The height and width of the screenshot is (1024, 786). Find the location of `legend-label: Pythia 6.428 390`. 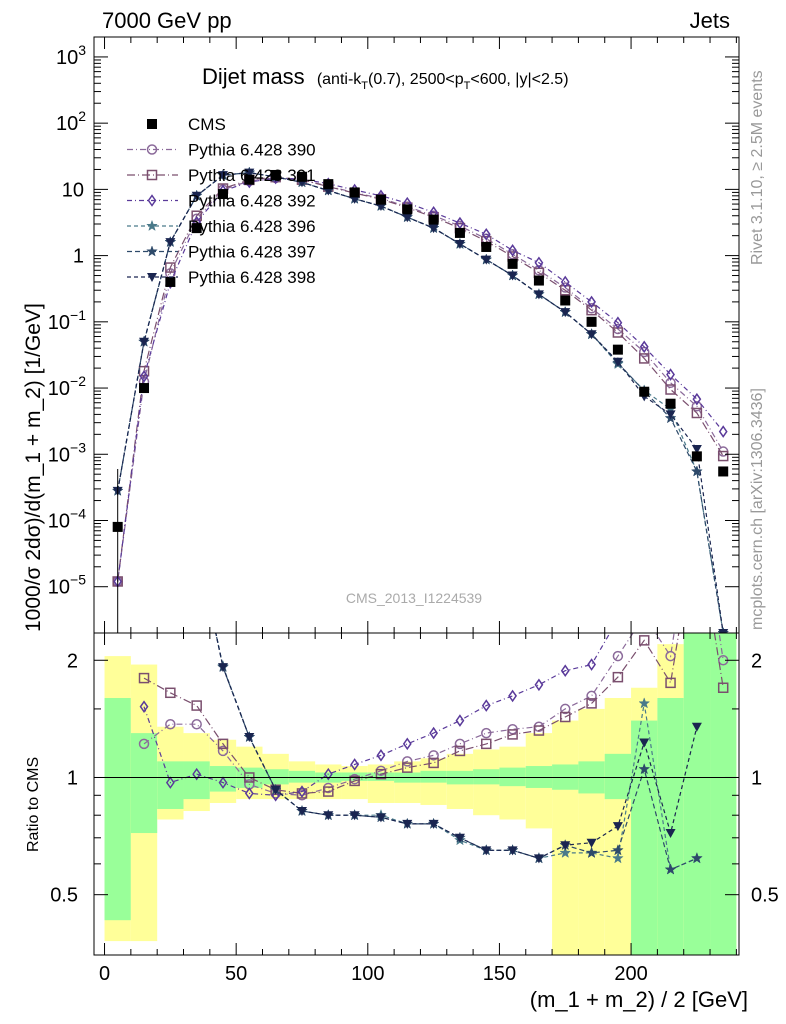

legend-label: Pythia 6.428 390 is located at coordinates (252, 150).